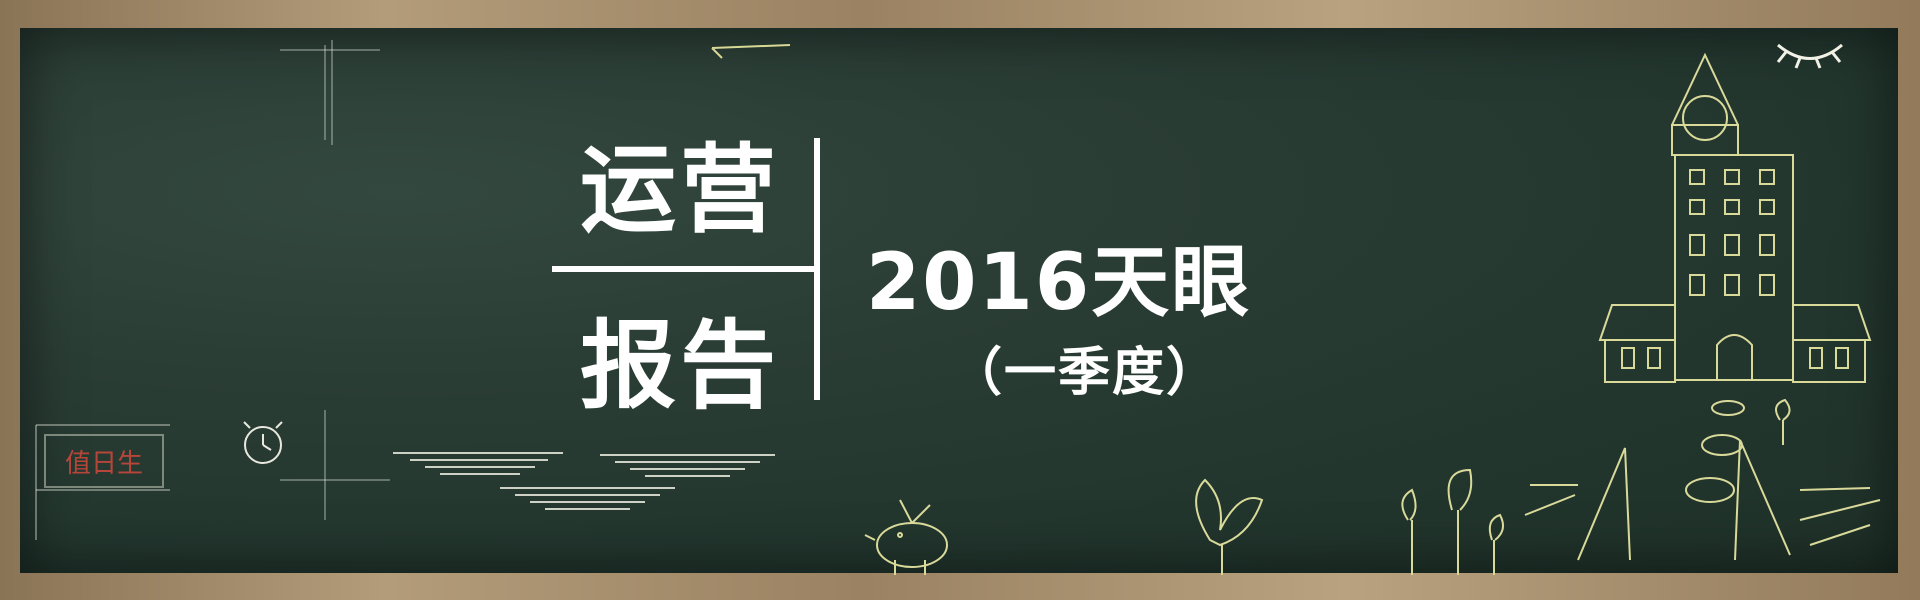 This screenshot has width=1920, height=600. Describe the element at coordinates (1493, 486) in the screenshot. I see `flowers-illustration` at that location.